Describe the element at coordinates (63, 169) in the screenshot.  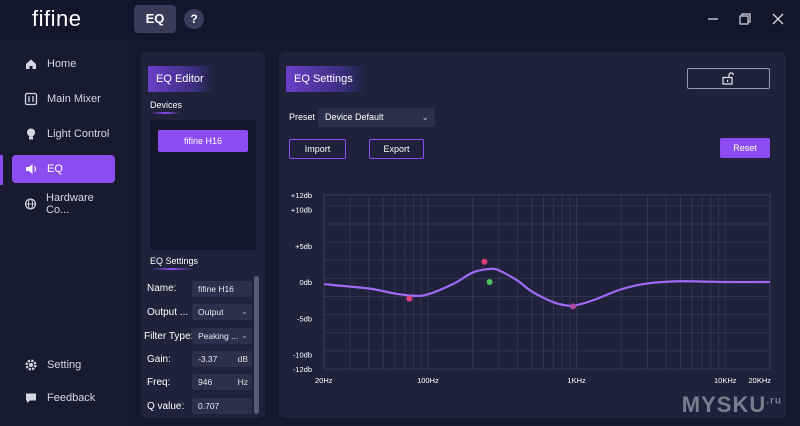
I see `sidebar-item-eq: EQ` at that location.